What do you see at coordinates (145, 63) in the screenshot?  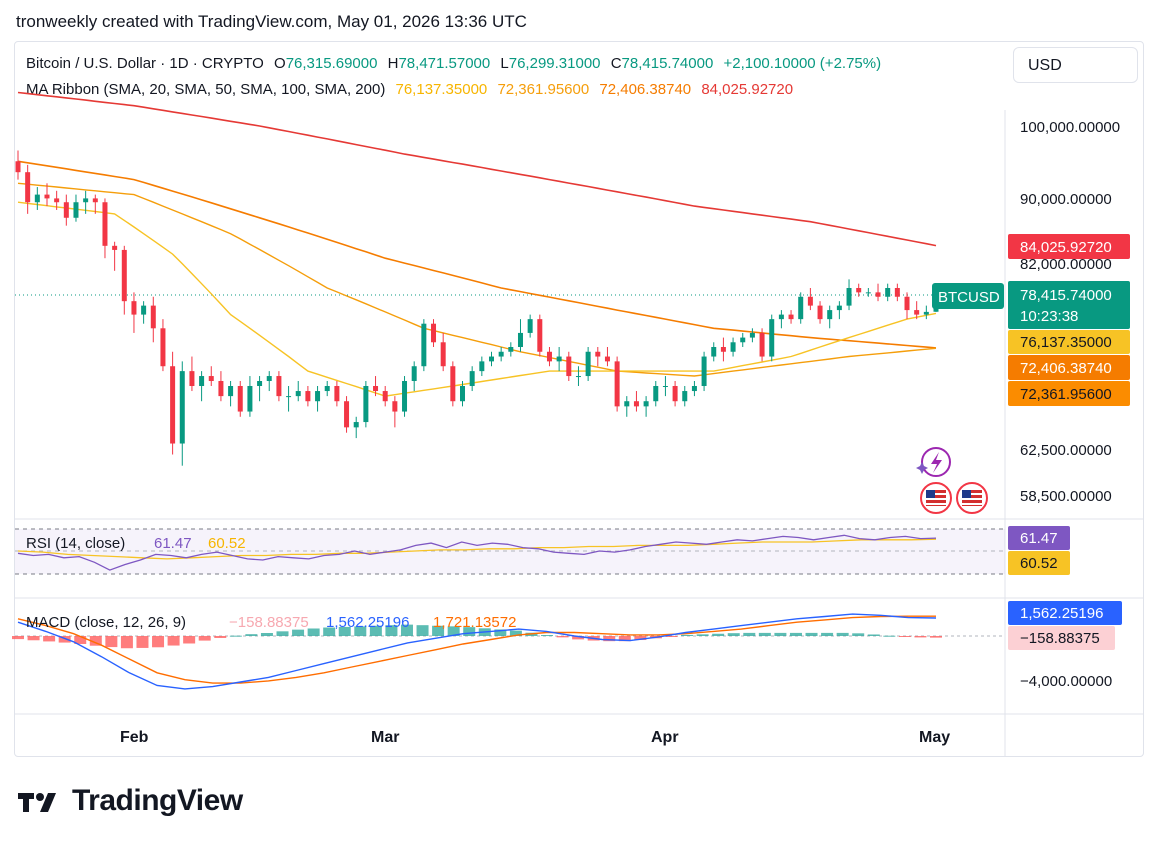 I see `symbol-name: Bitcoin / U.S. Dollar · 1D · CRYPTO` at bounding box center [145, 63].